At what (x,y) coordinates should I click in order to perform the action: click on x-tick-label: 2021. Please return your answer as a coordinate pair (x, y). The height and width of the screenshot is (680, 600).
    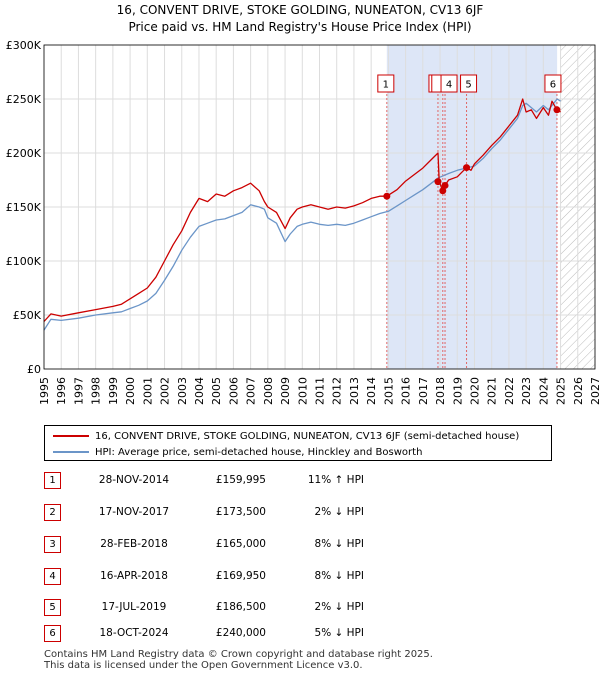
    Looking at the image, I should click on (492, 391).